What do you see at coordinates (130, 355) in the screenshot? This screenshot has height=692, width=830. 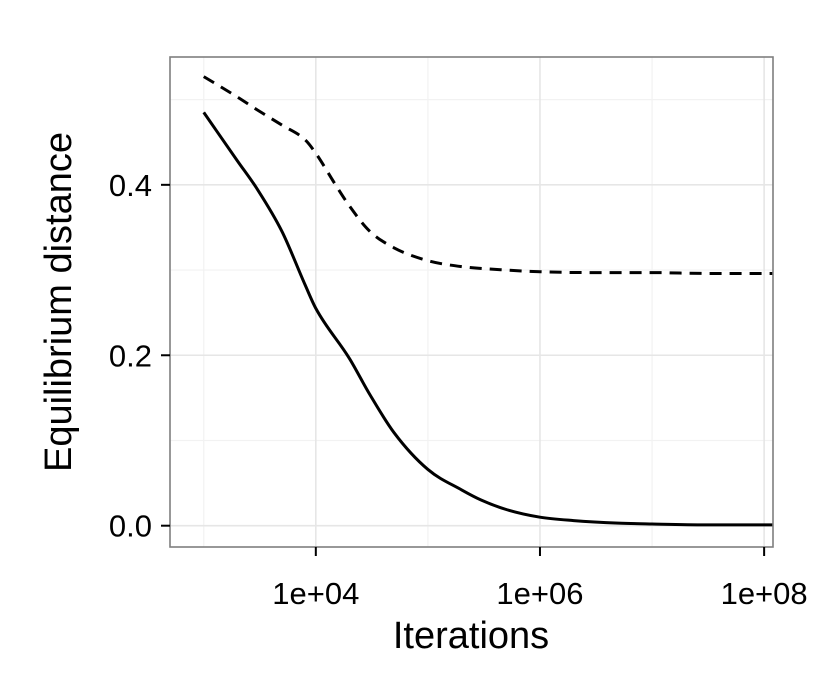 I see `y-tick-label: 0.2` at bounding box center [130, 355].